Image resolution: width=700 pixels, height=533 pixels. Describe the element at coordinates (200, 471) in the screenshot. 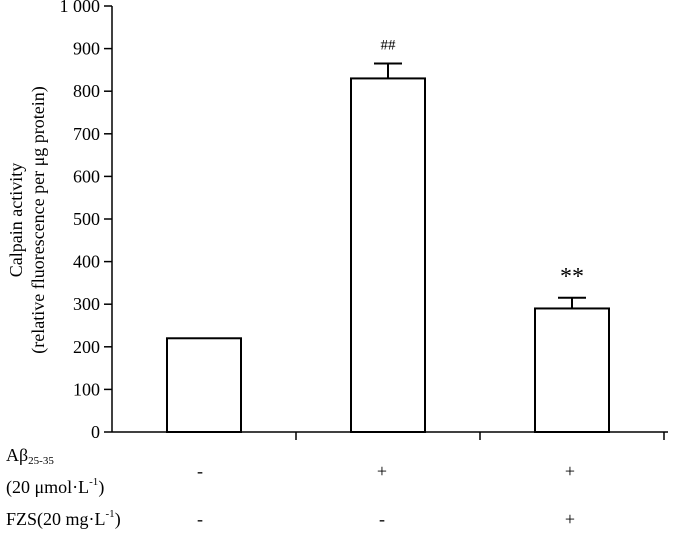

I see `abeta-sign-control: -` at that location.